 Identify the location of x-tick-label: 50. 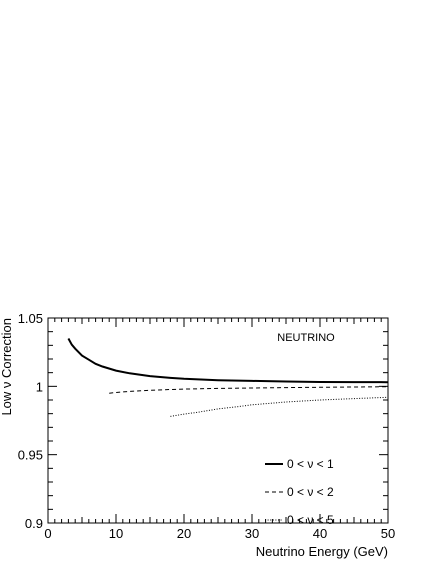
(388, 533).